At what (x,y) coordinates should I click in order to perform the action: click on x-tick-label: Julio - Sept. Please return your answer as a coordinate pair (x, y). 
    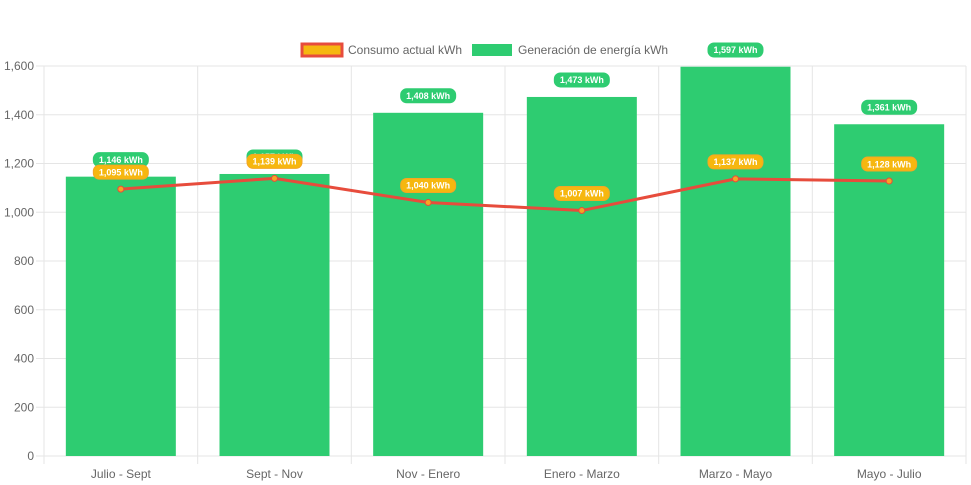
    Looking at the image, I should click on (121, 474).